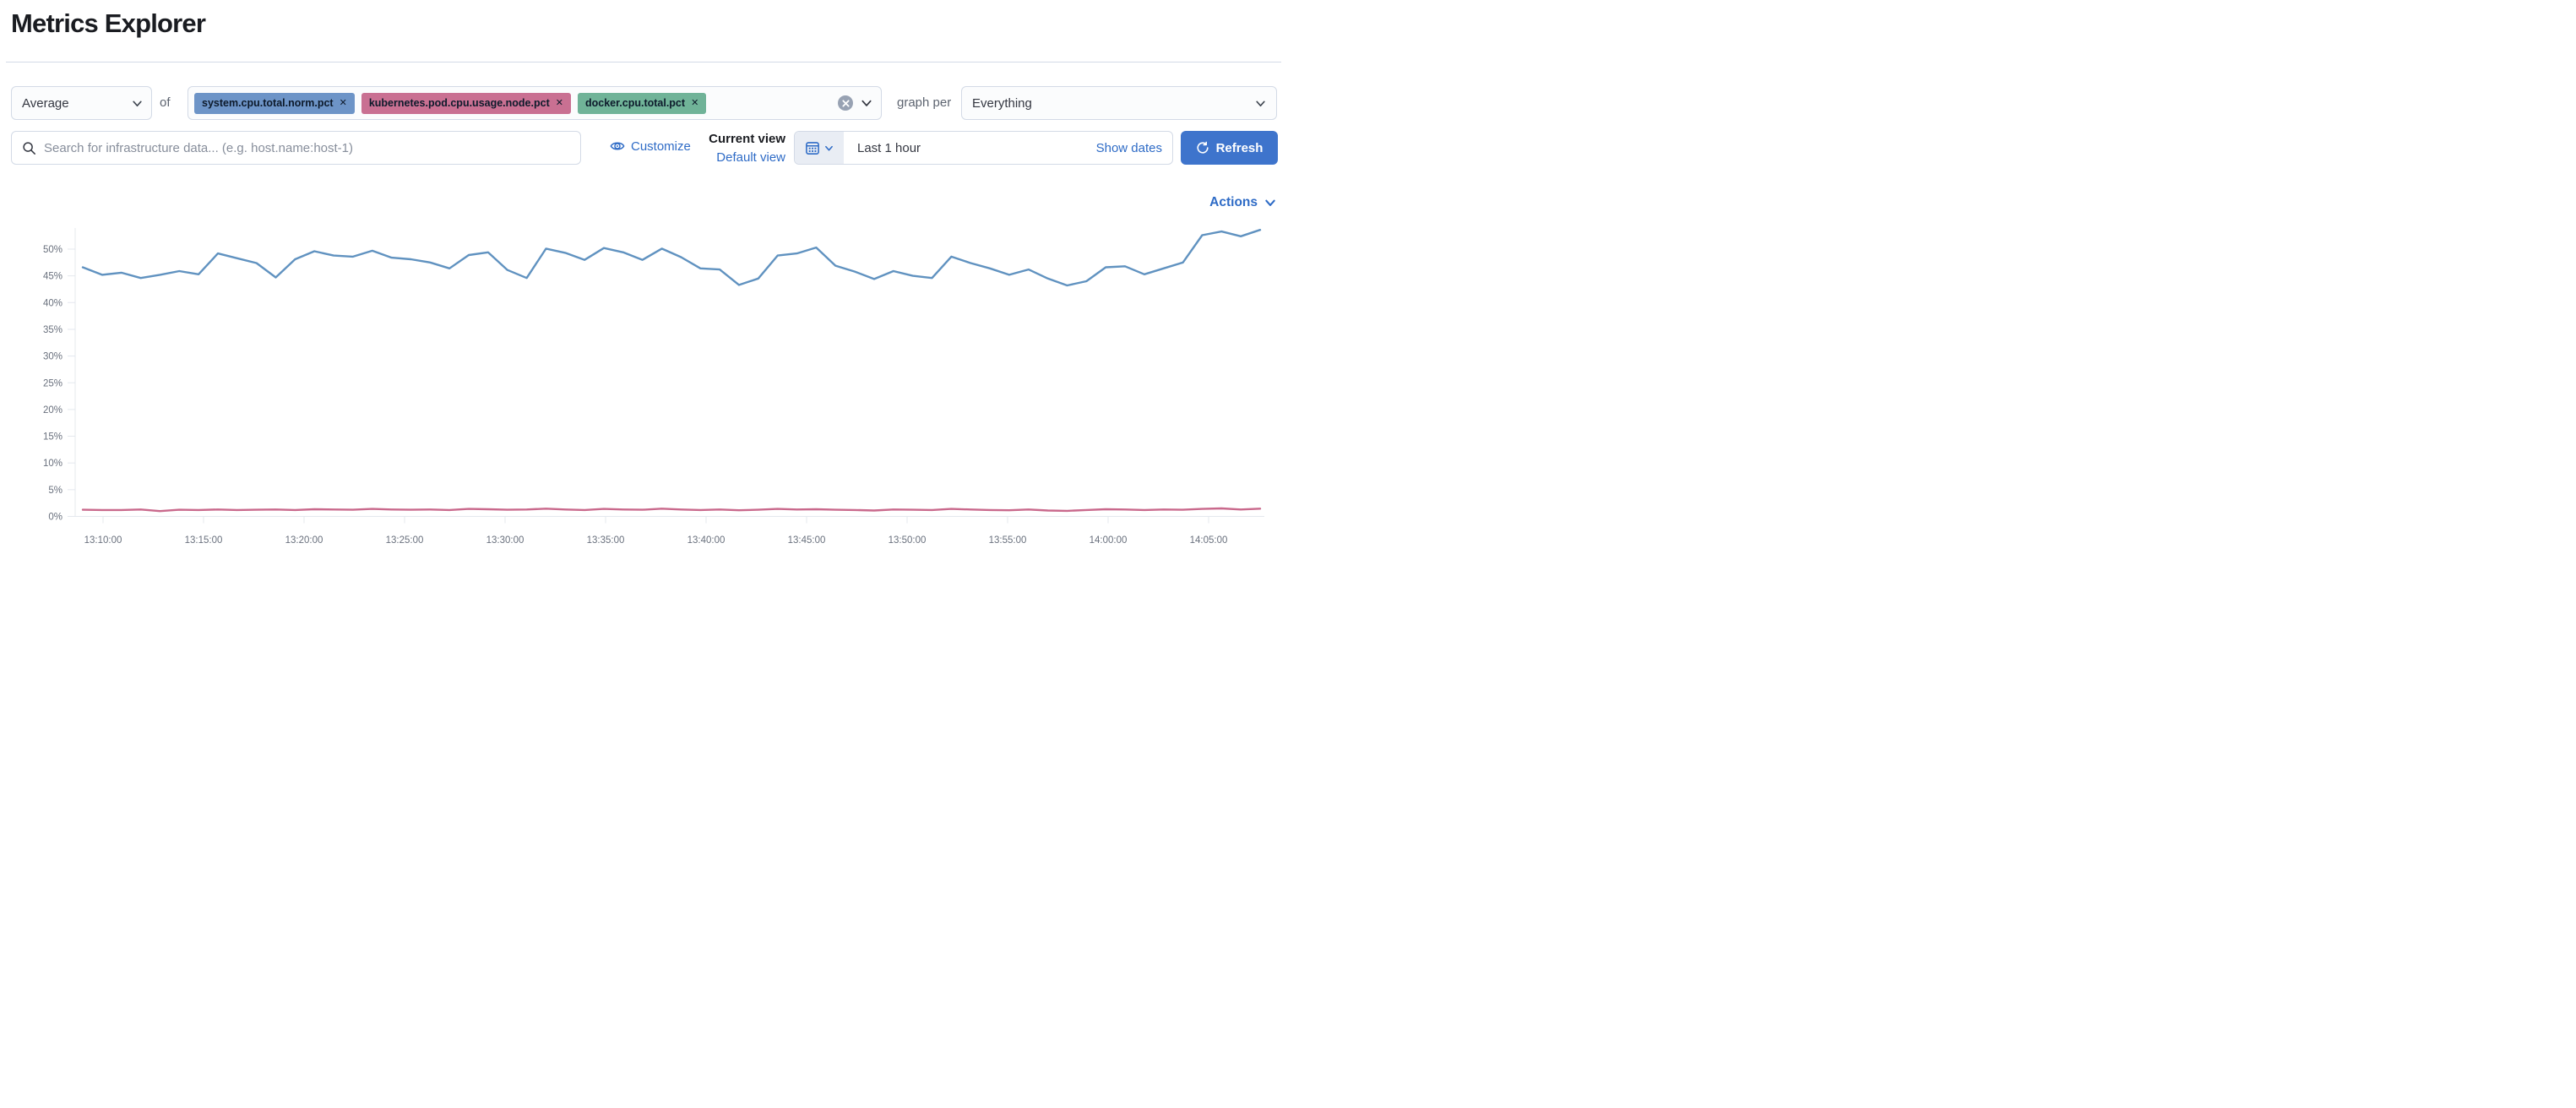 The width and height of the screenshot is (2576, 1108). I want to click on svg-text: 0%, so click(55, 518).